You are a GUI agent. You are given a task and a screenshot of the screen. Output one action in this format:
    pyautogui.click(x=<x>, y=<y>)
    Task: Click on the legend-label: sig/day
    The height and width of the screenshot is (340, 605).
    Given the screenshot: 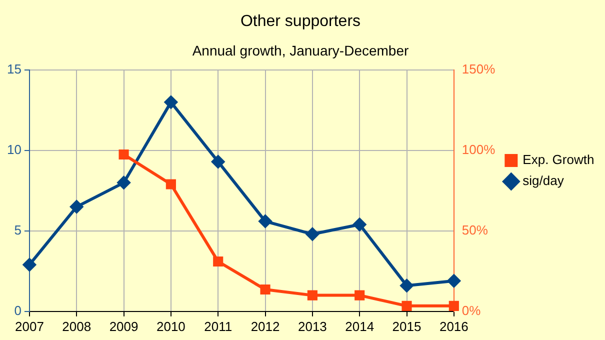 What is the action you would take?
    pyautogui.click(x=543, y=180)
    